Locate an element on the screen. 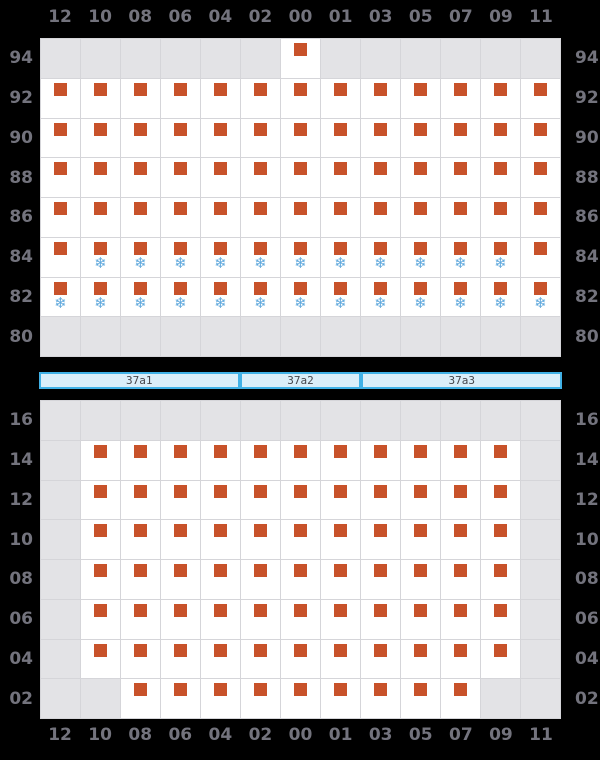  cell-top-r80-c11 is located at coordinates (540, 336).